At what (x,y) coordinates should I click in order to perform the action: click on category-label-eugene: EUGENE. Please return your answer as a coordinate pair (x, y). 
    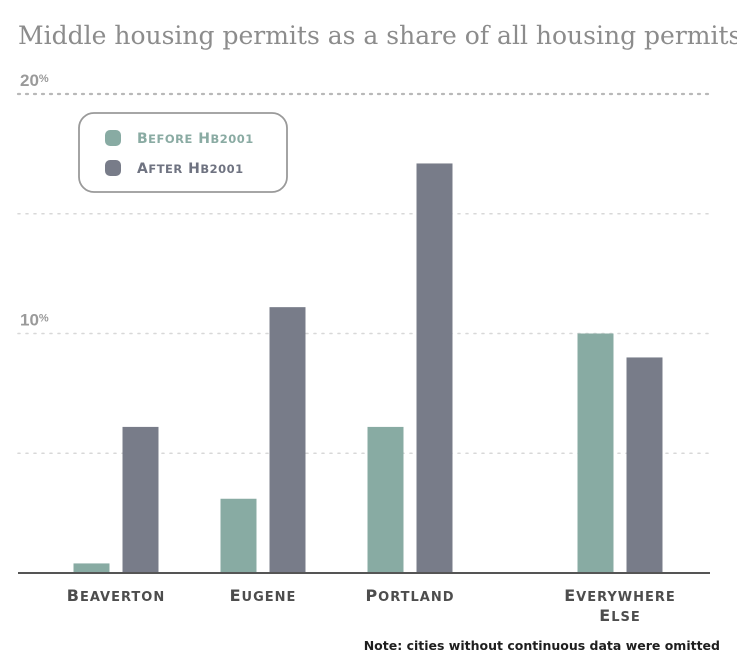
    Looking at the image, I should click on (263, 595).